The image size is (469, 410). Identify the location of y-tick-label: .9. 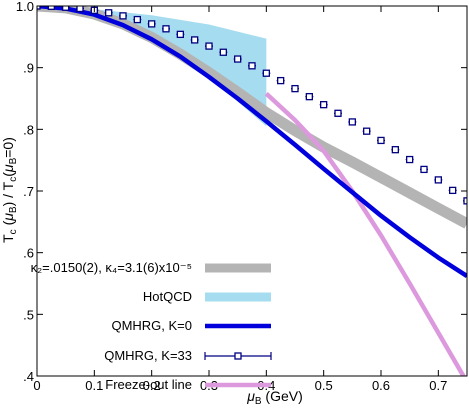
(28, 68).